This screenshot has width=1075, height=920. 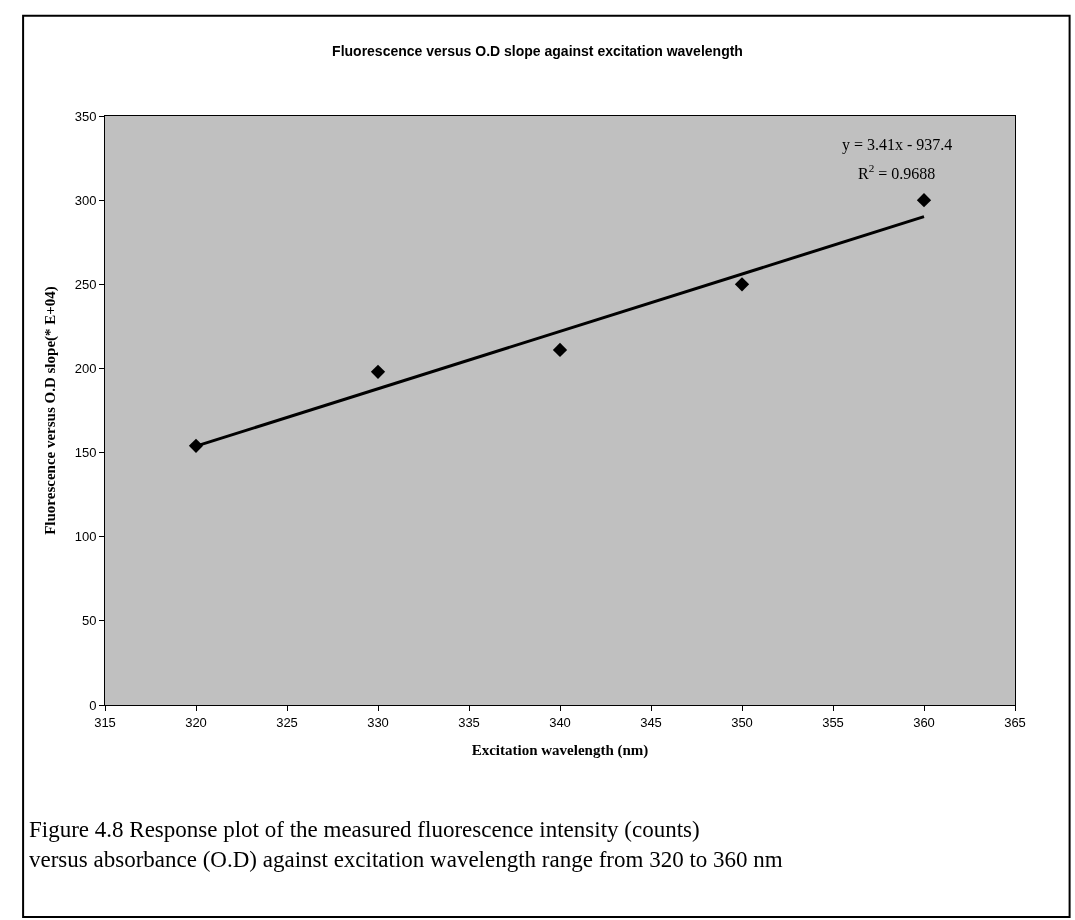 I want to click on y-tick-label: 300, so click(x=85, y=200).